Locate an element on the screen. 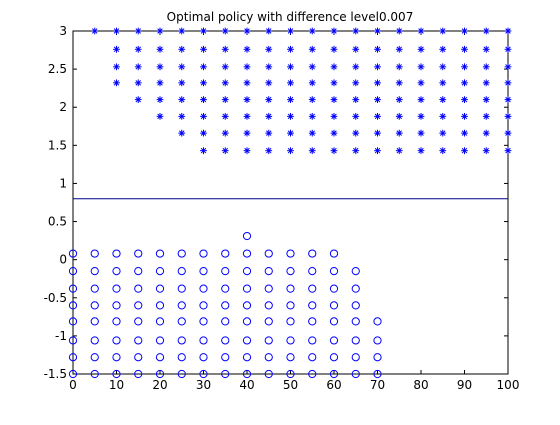 The width and height of the screenshot is (560, 425). x-tick-label: 70 is located at coordinates (377, 385).